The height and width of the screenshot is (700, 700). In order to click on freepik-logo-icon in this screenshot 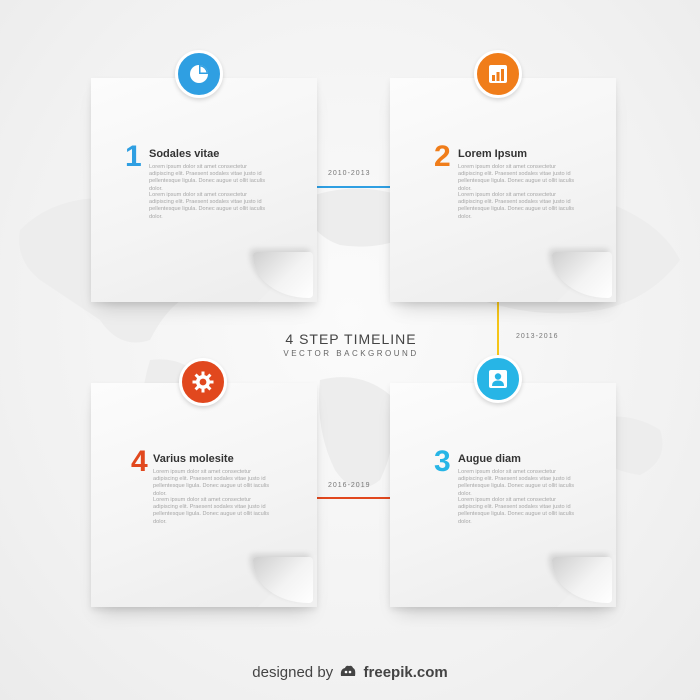, I will do `click(348, 670)`.